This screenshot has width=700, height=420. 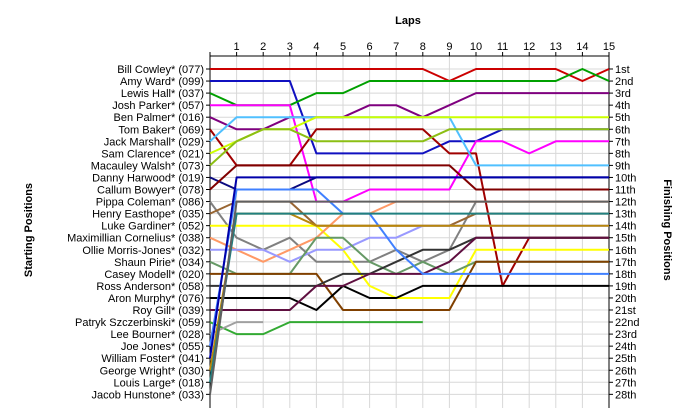 I want to click on finishing-position-label: 16th, so click(x=625, y=251).